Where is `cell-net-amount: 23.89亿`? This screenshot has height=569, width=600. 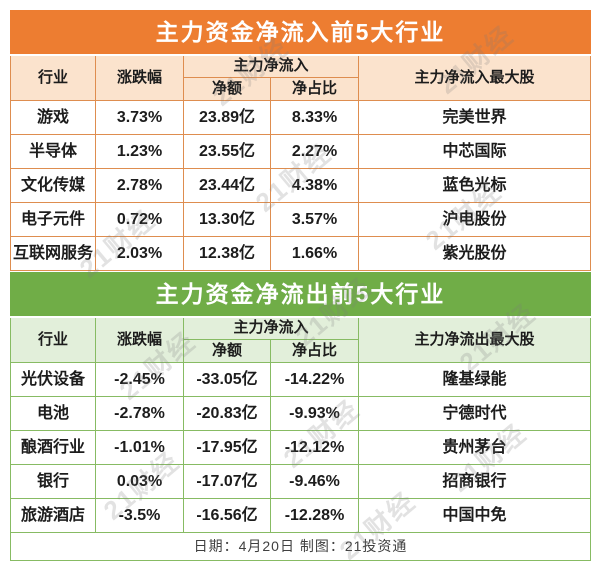 cell-net-amount: 23.89亿 is located at coordinates (227, 117).